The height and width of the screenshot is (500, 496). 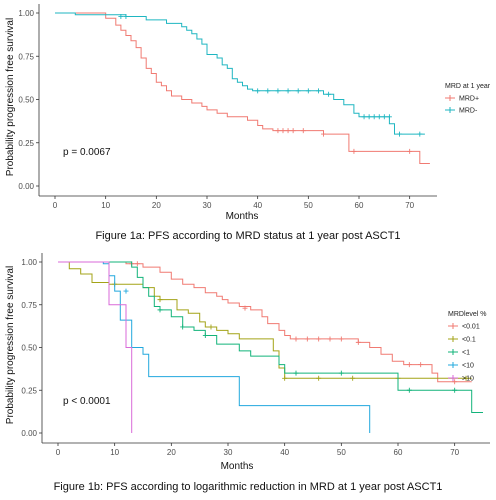 What do you see at coordinates (409, 205) in the screenshot?
I see `chart-1a-x-tick-label: 70` at bounding box center [409, 205].